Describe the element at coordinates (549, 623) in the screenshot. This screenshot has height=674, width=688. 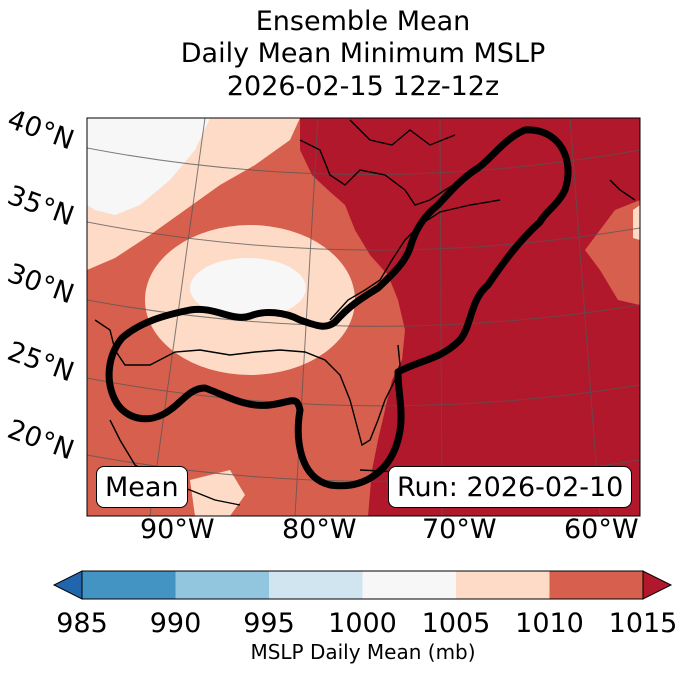
I see `colorbar-tick-label: 1010` at that location.